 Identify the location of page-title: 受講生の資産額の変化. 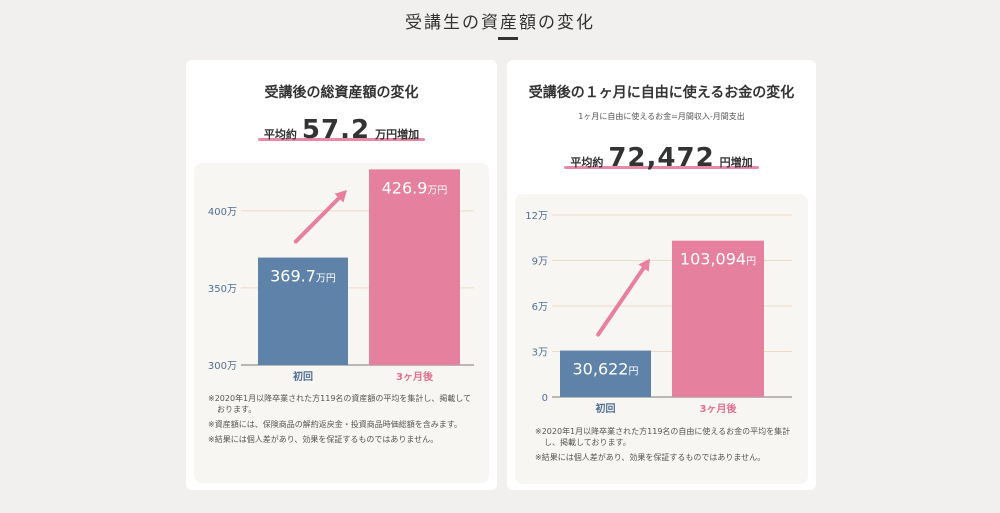
(500, 23).